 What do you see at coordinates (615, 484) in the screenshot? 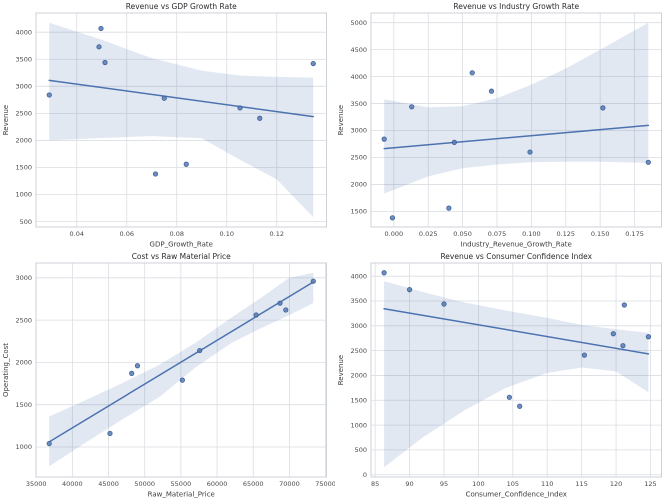
I see `x-tick-label: 120` at bounding box center [615, 484].